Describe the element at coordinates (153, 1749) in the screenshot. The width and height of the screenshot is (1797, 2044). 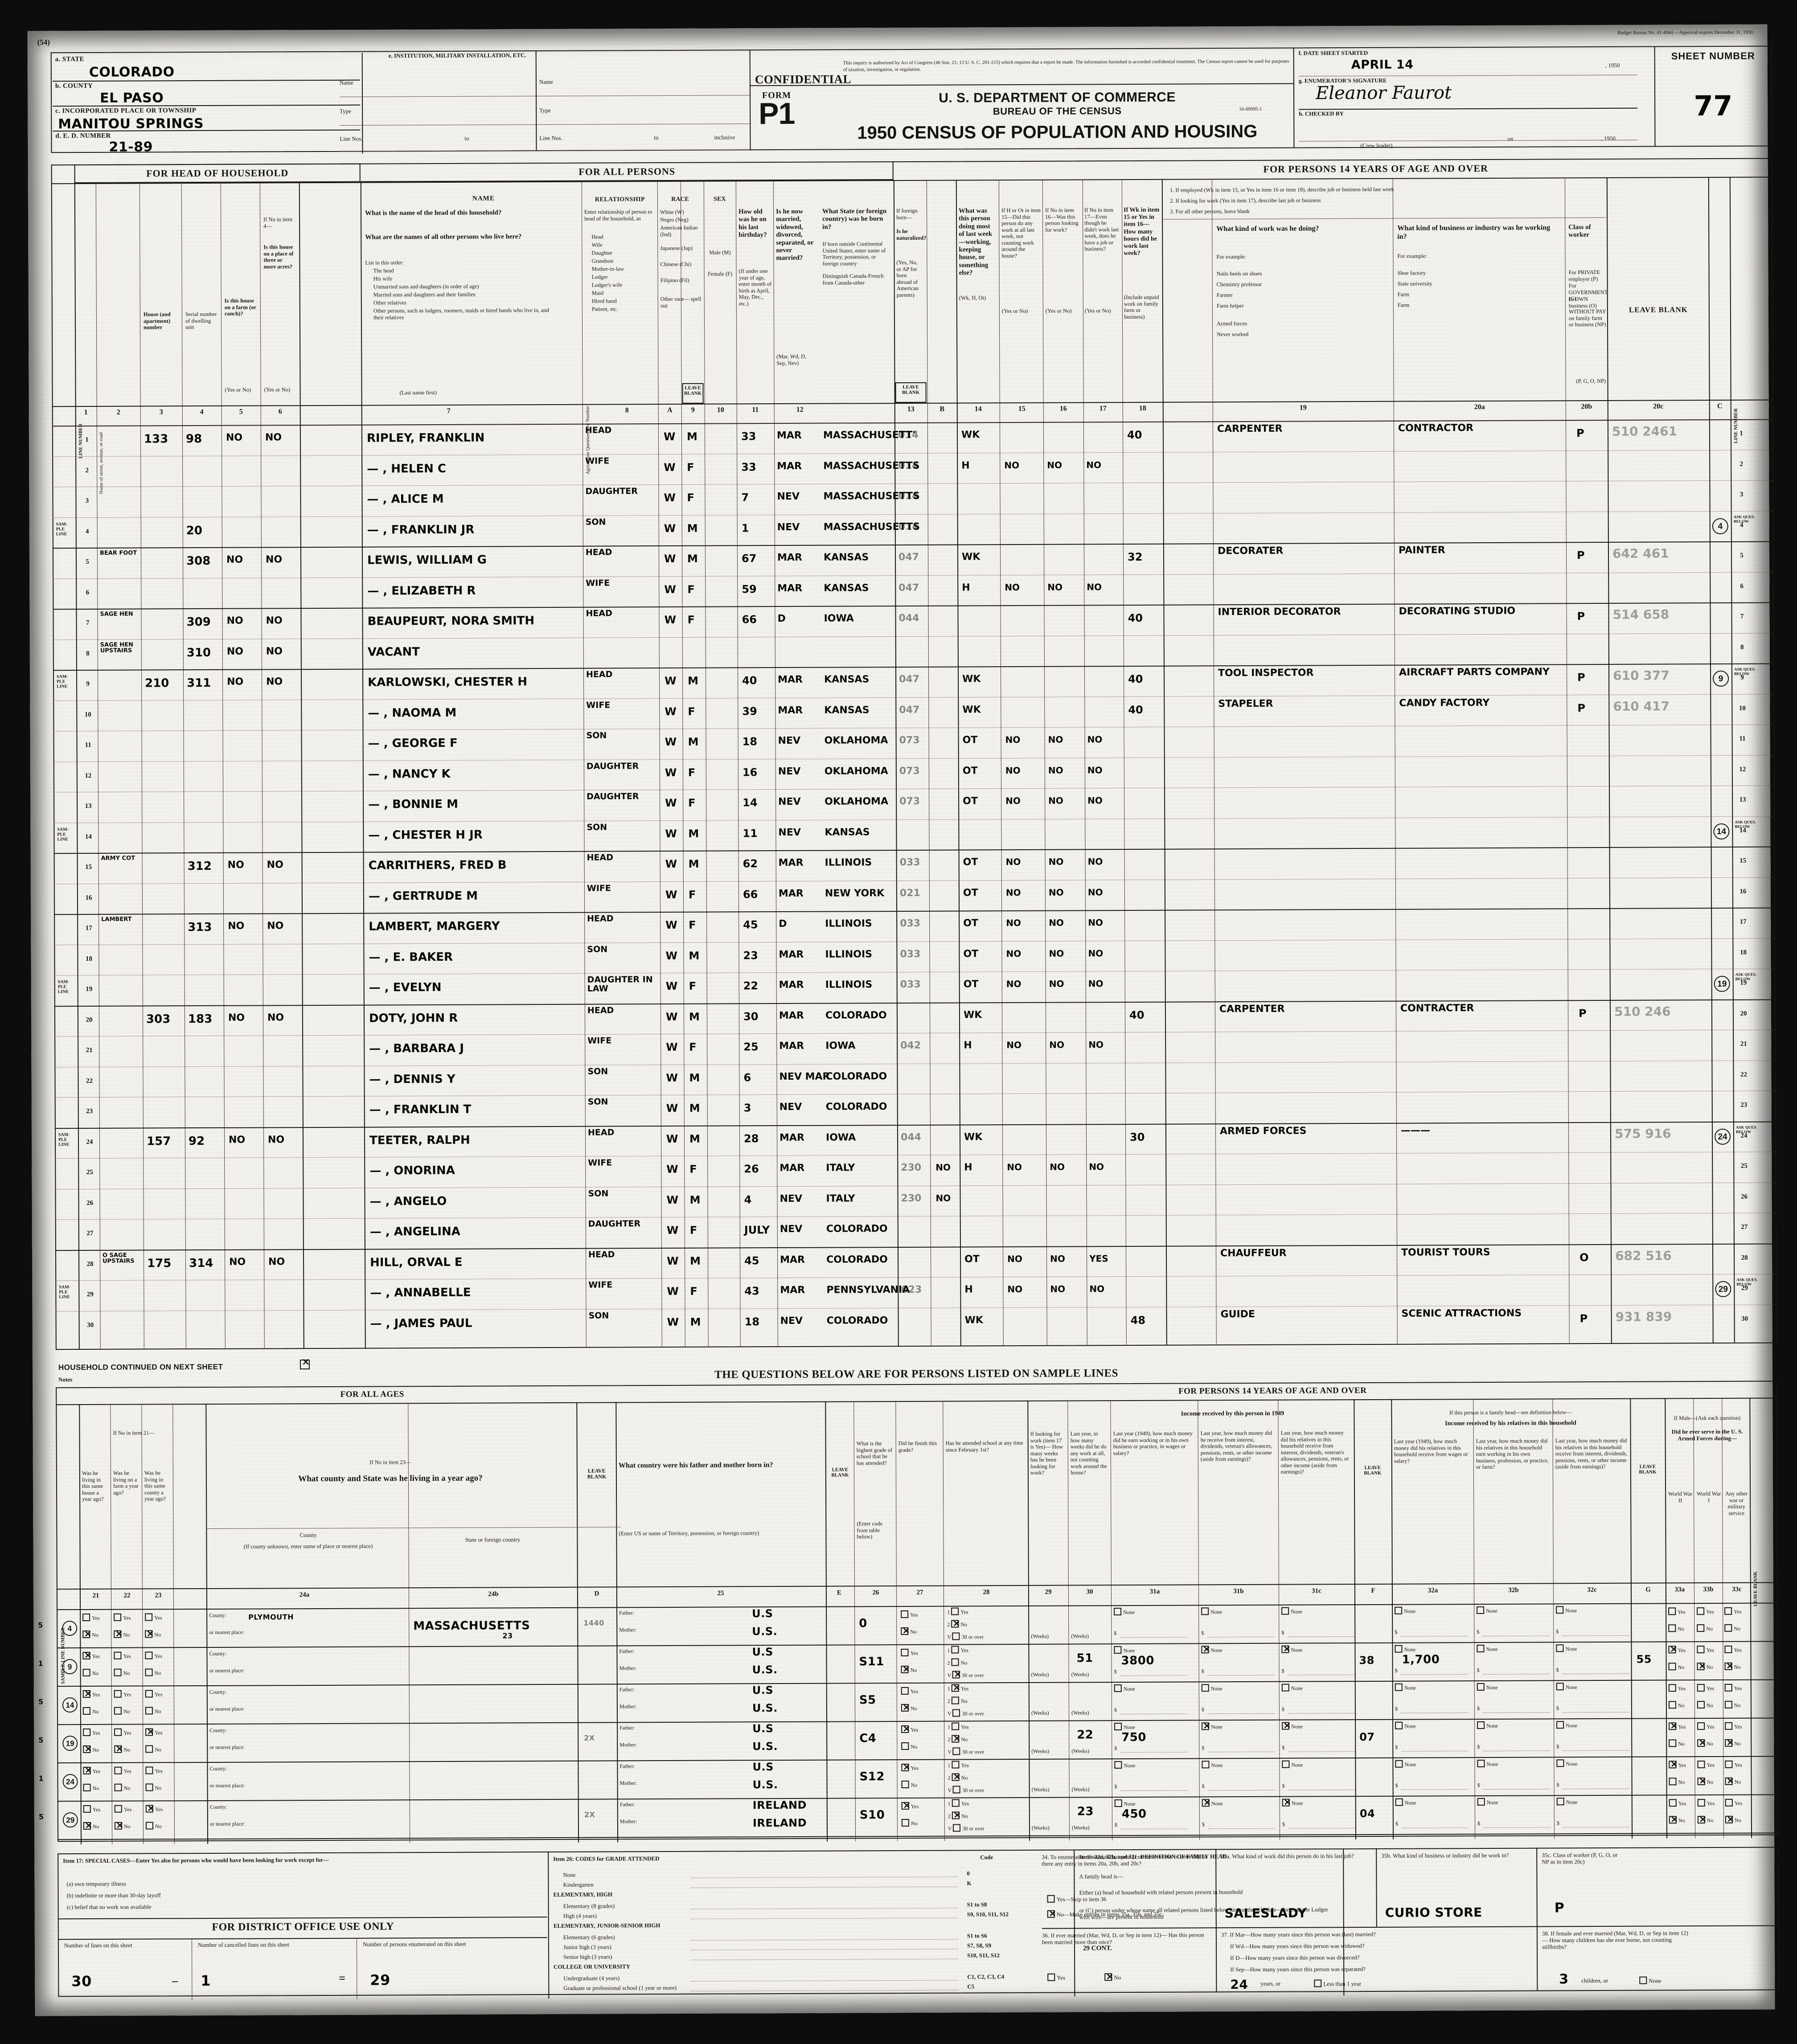
I see `sample-q23-no: No` at that location.